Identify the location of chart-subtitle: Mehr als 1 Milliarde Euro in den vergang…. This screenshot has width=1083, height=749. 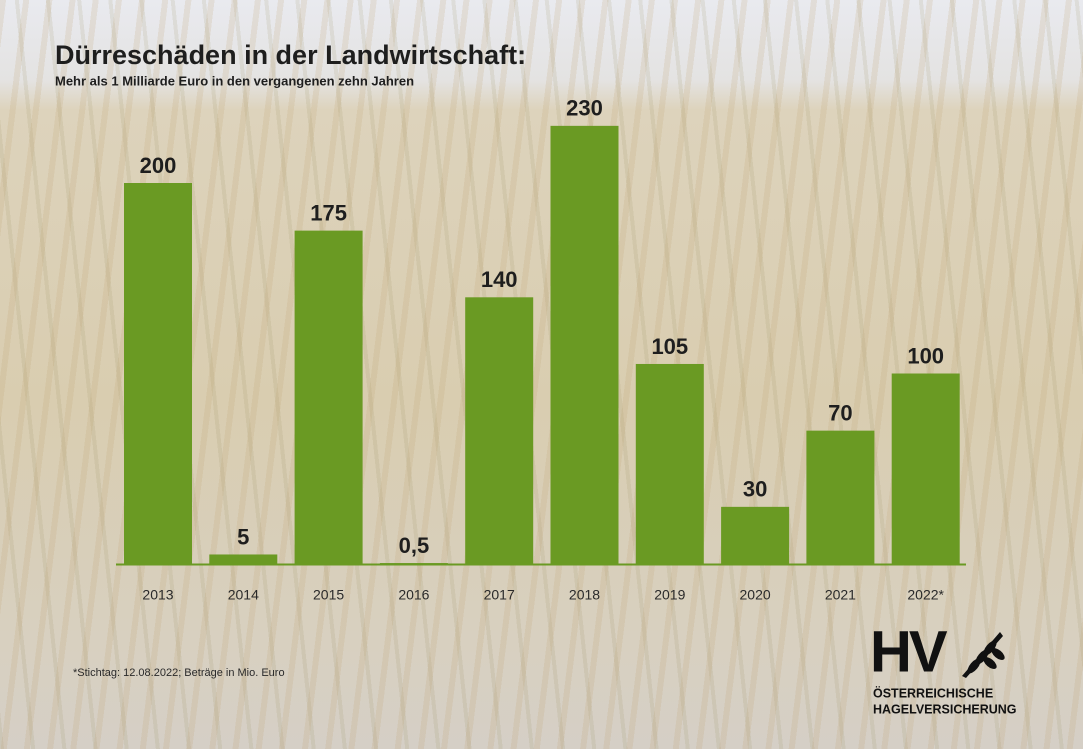
(234, 80).